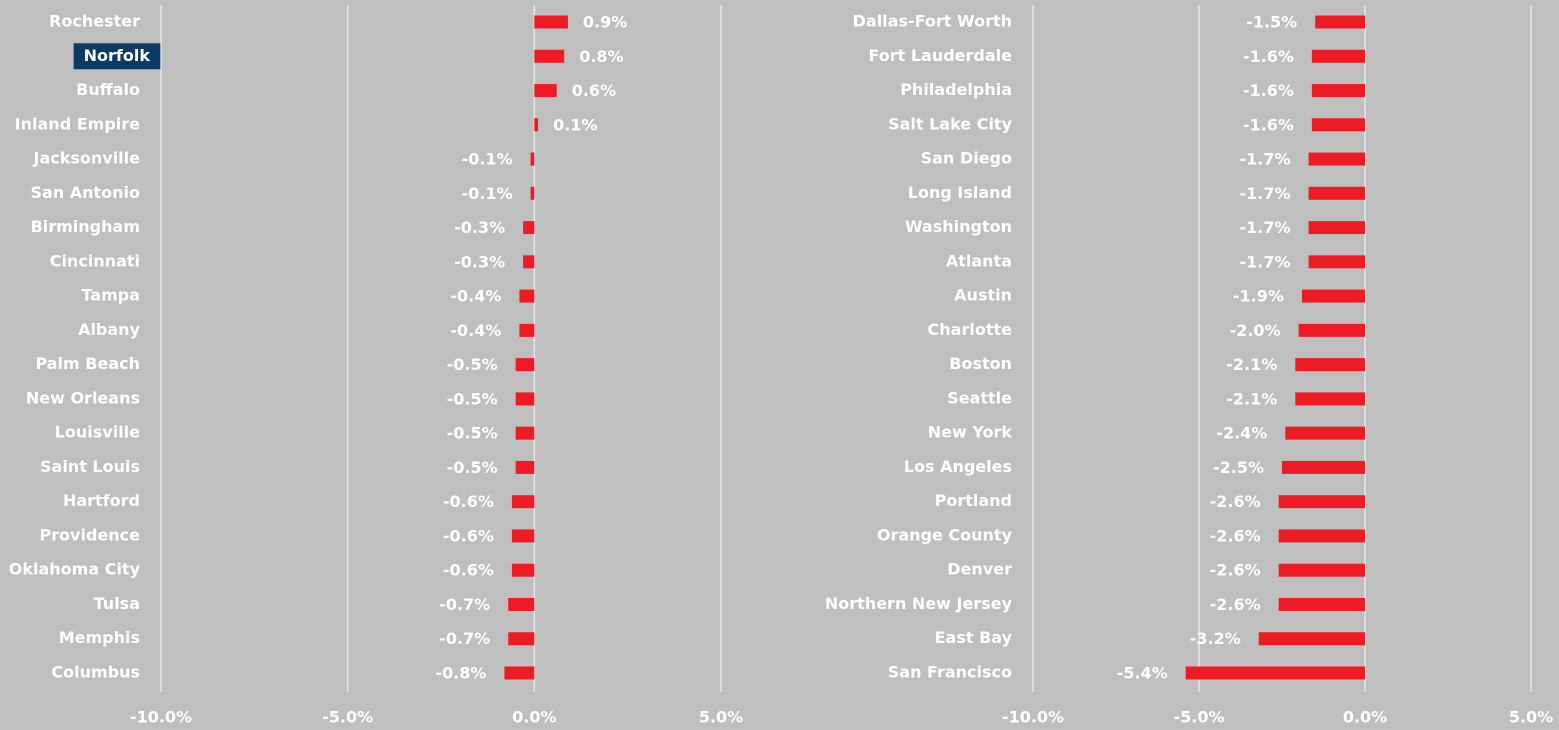  What do you see at coordinates (983, 295) in the screenshot?
I see `category-label: Austin` at bounding box center [983, 295].